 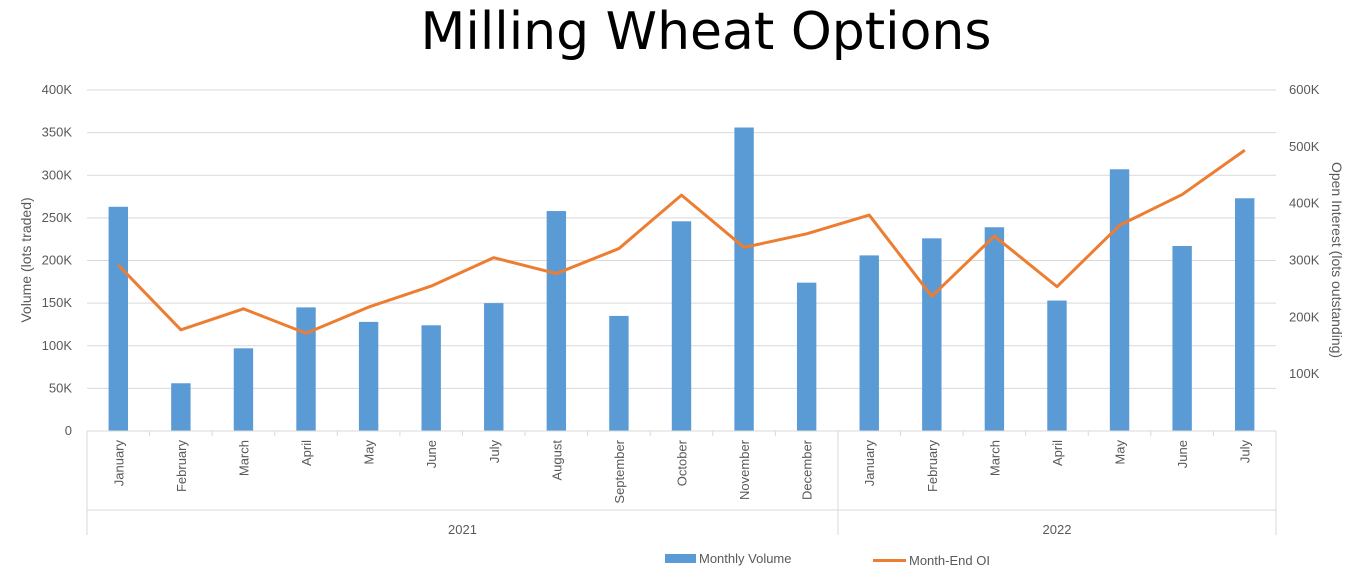 I want to click on left-tick-label: 200K, so click(x=57, y=260).